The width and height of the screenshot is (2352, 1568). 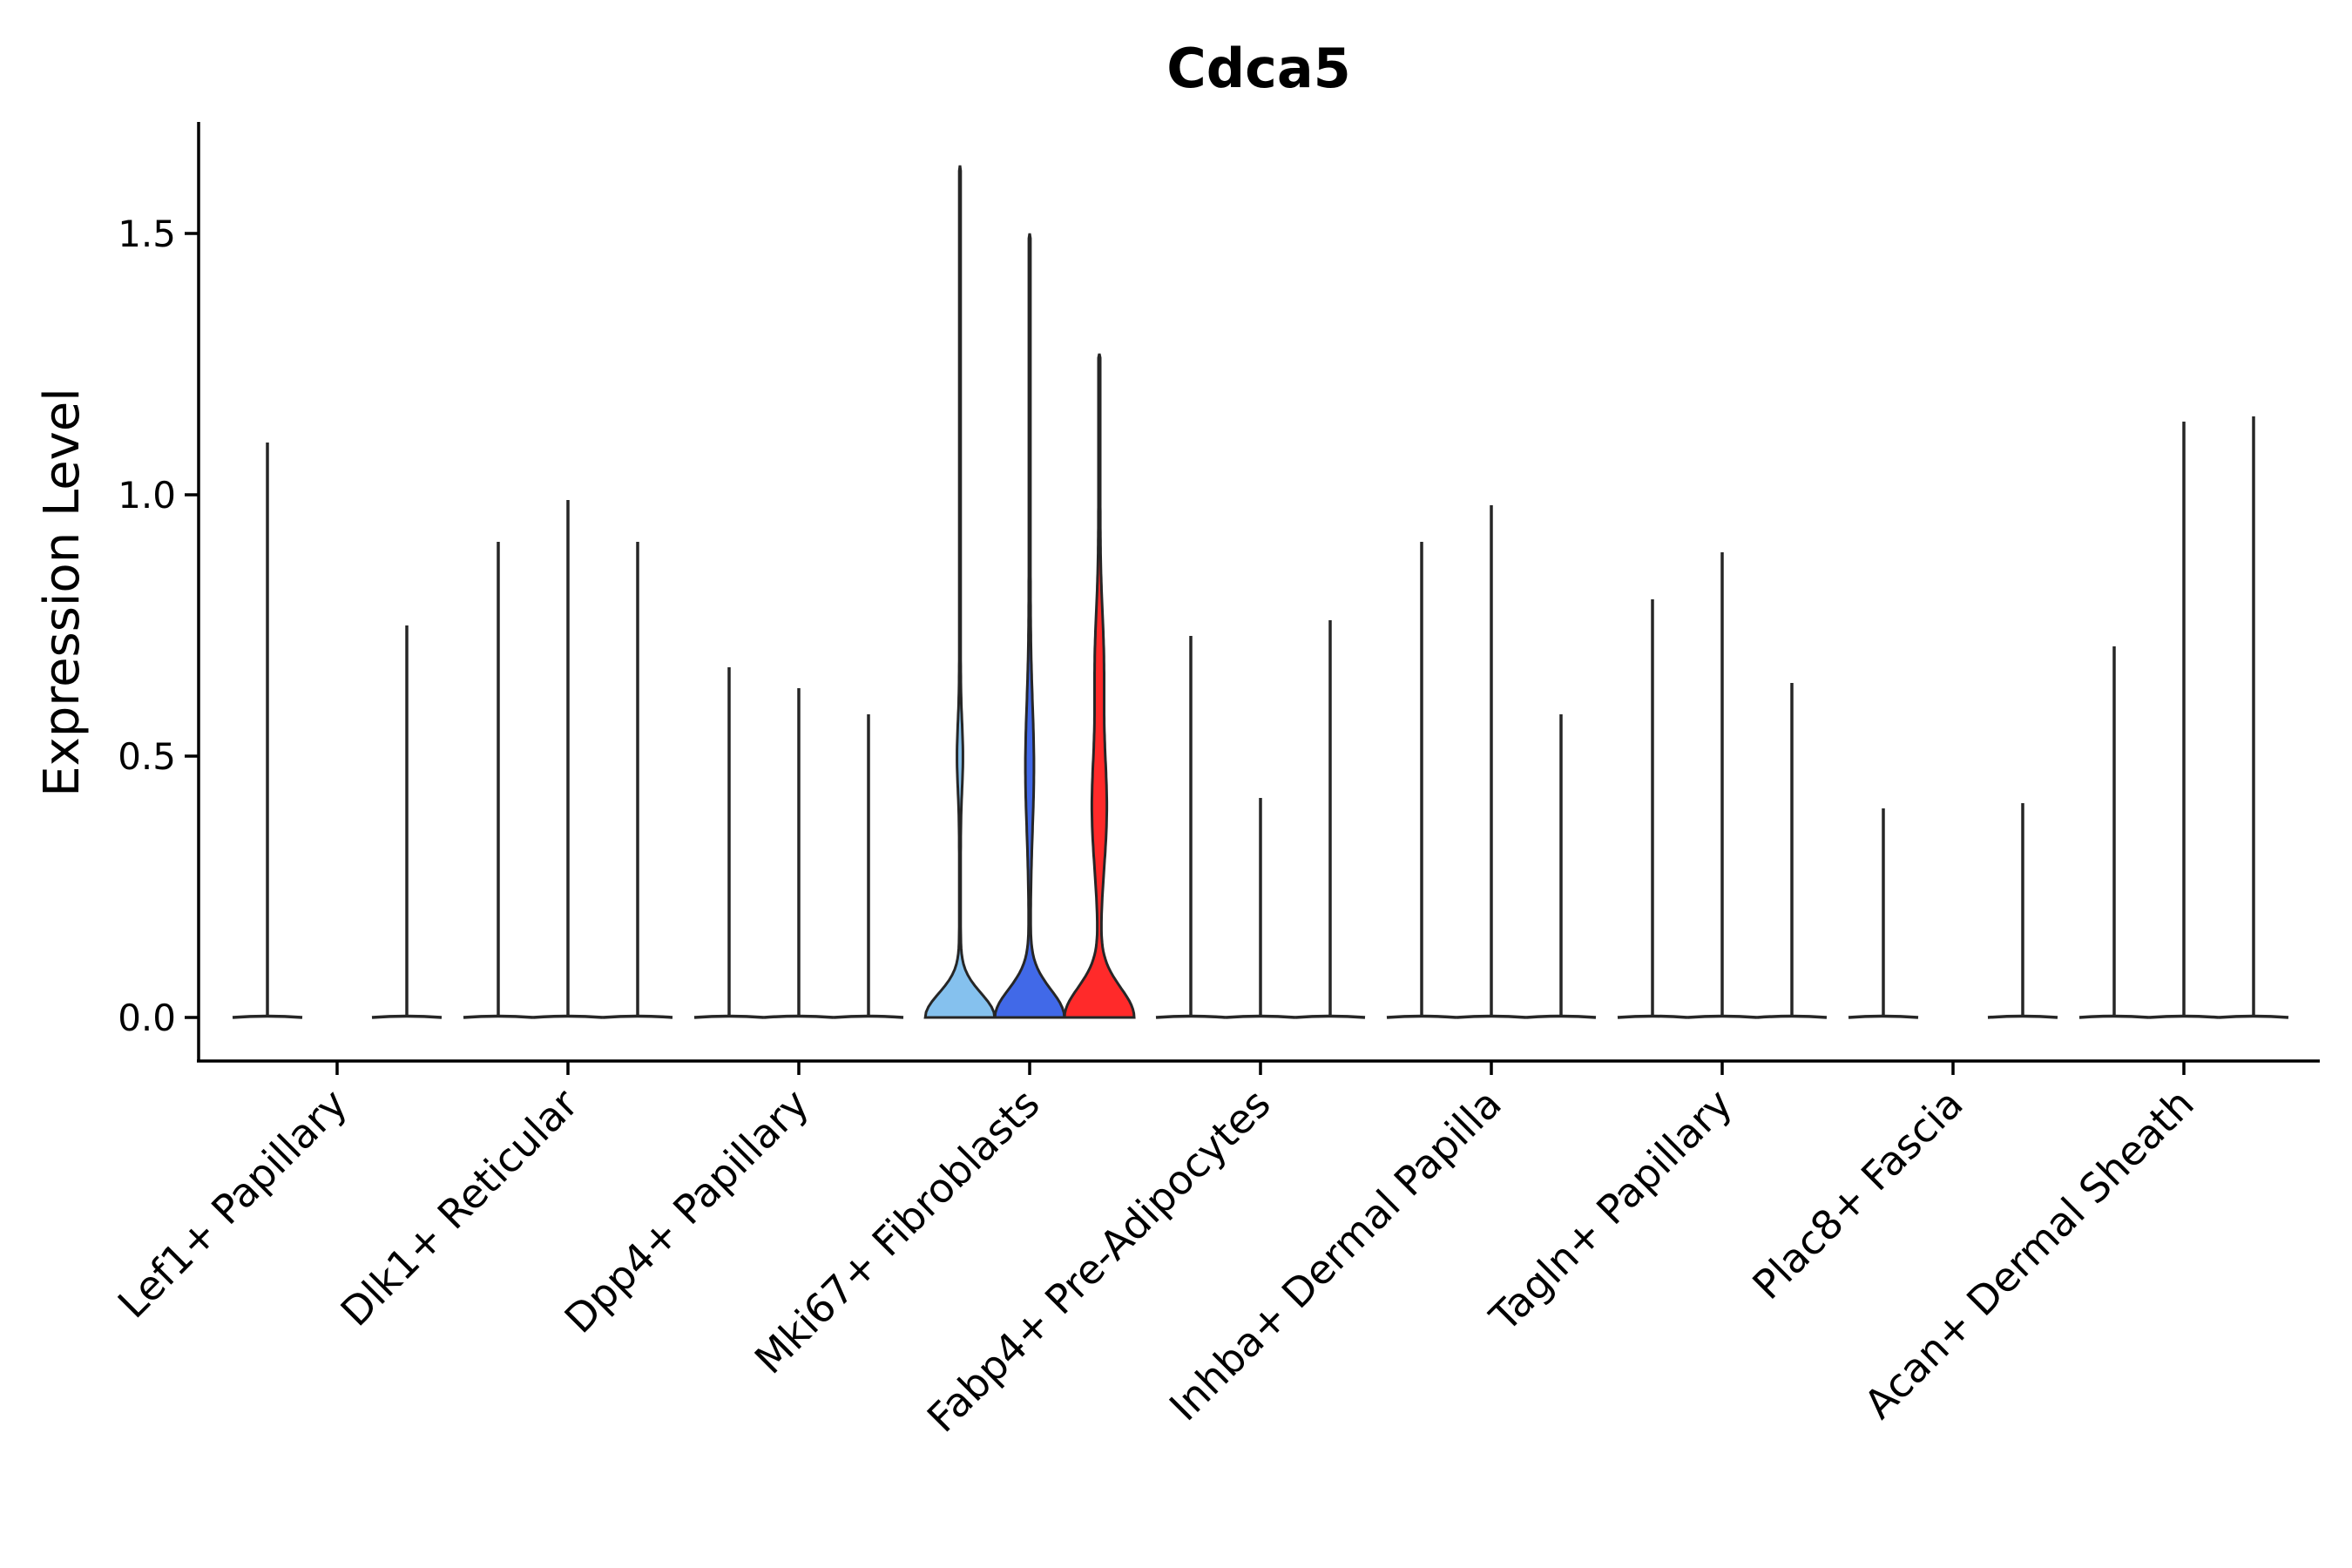 What do you see at coordinates (460, 1207) in the screenshot?
I see `x-tick-label: Dlk1+ Reticular` at bounding box center [460, 1207].